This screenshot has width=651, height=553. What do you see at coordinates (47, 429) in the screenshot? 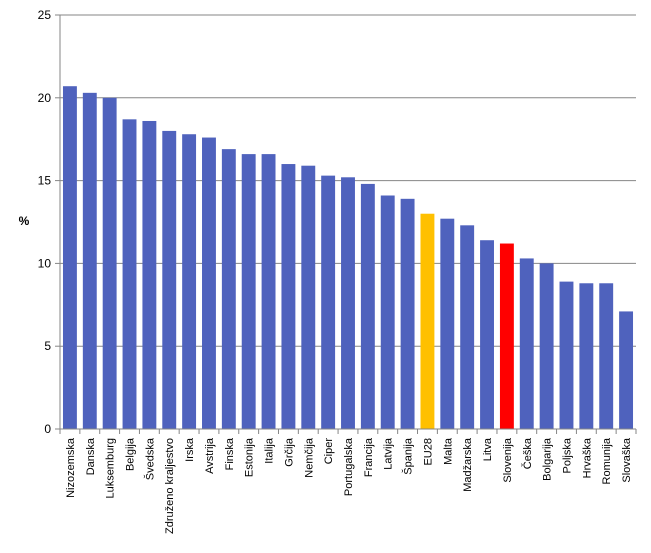
I see `y-tick-label: 0` at bounding box center [47, 429].